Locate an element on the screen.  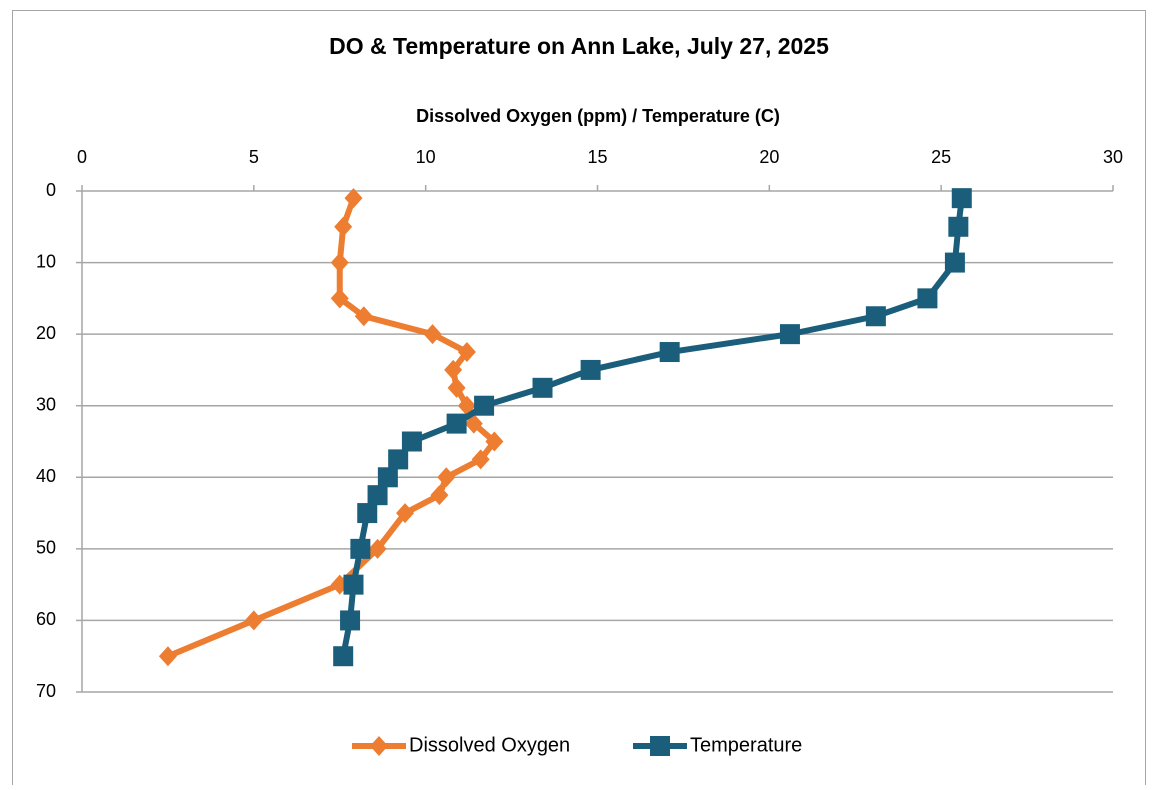
x-axis-label: Dissolved Oxygen (ppm) / Temperature (C) is located at coordinates (598, 116).